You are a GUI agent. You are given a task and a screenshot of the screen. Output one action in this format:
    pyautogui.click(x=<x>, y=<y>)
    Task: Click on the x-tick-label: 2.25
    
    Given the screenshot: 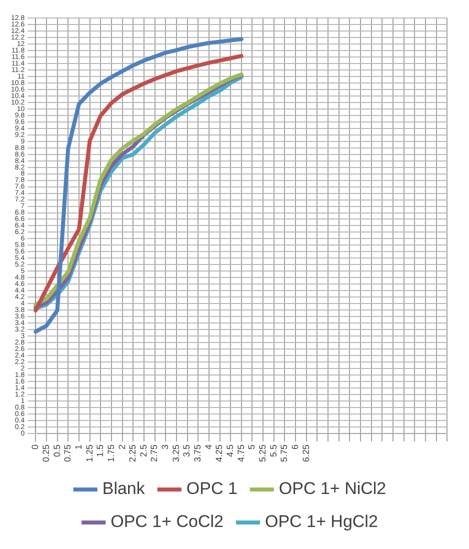 What is the action you would take?
    pyautogui.click(x=133, y=453)
    